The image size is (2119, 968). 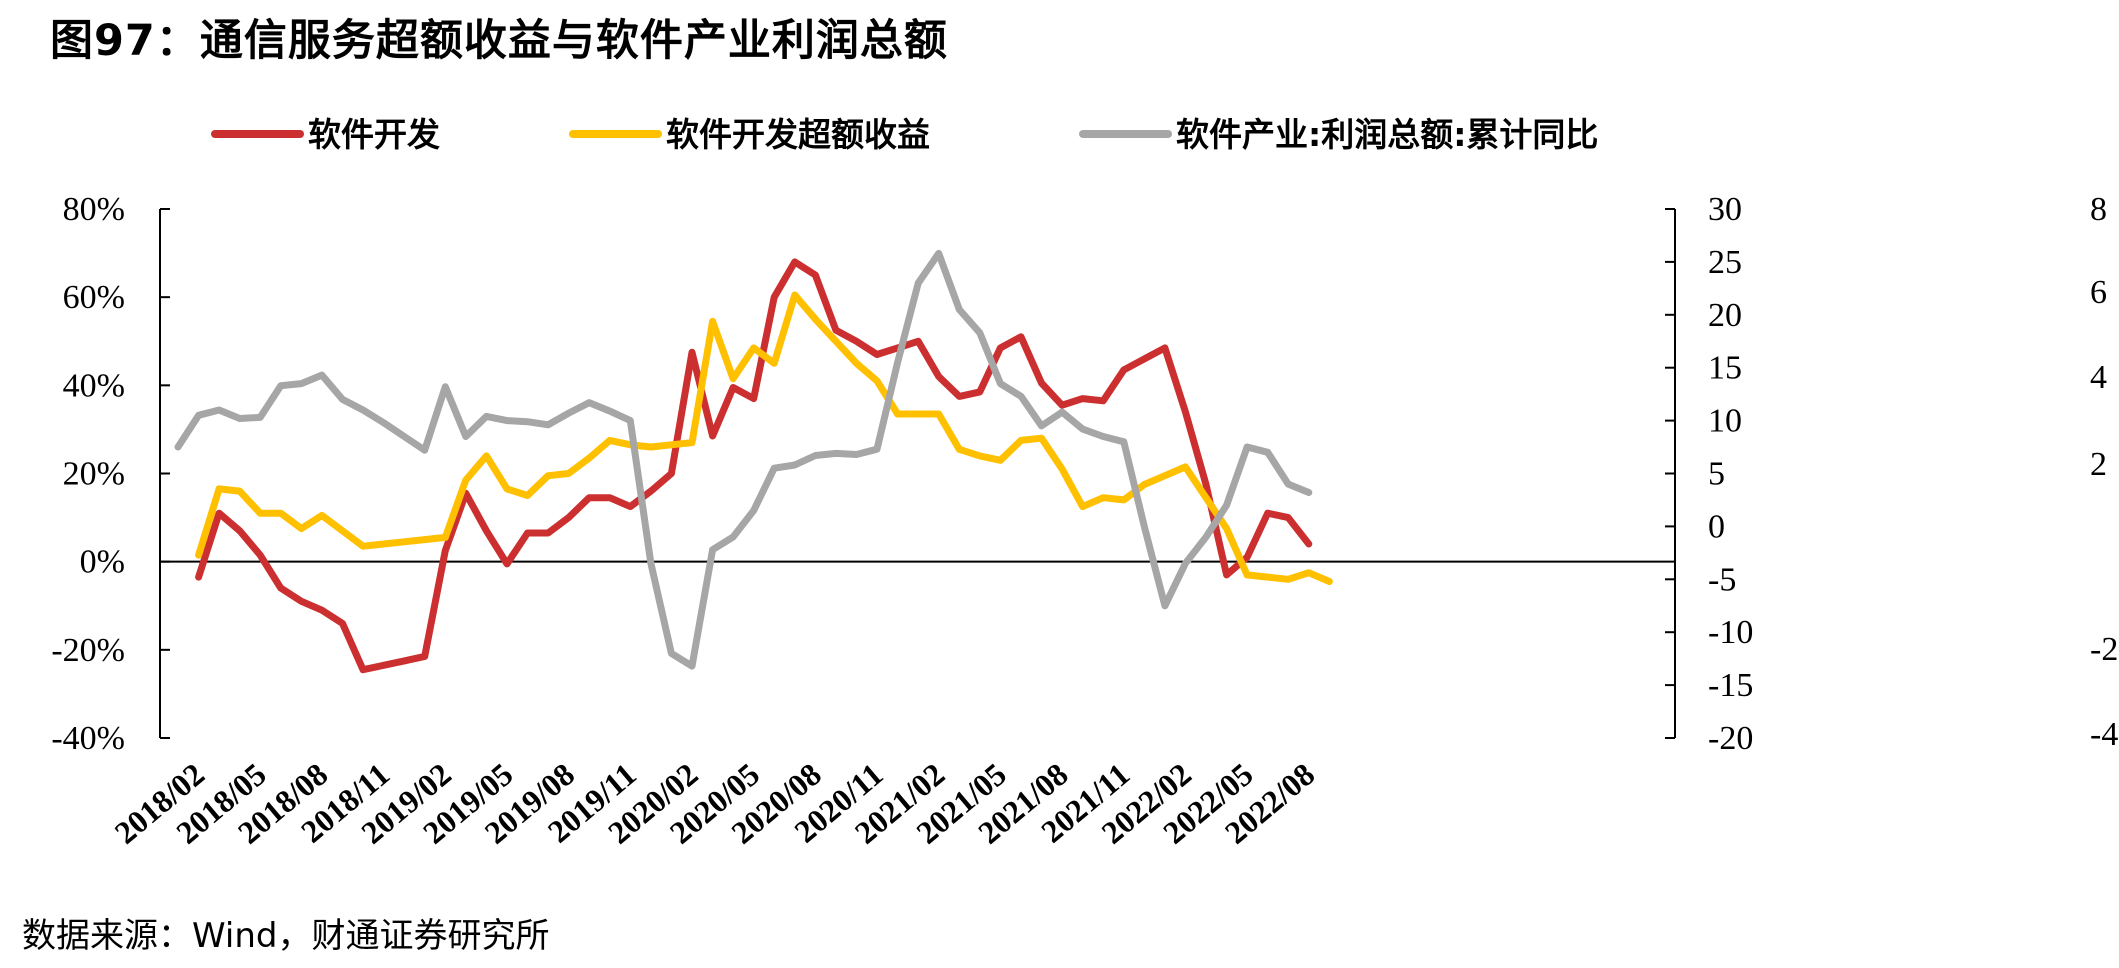 What do you see at coordinates (798, 134) in the screenshot?
I see `legend-label-2: 软件开发超额收益` at bounding box center [798, 134].